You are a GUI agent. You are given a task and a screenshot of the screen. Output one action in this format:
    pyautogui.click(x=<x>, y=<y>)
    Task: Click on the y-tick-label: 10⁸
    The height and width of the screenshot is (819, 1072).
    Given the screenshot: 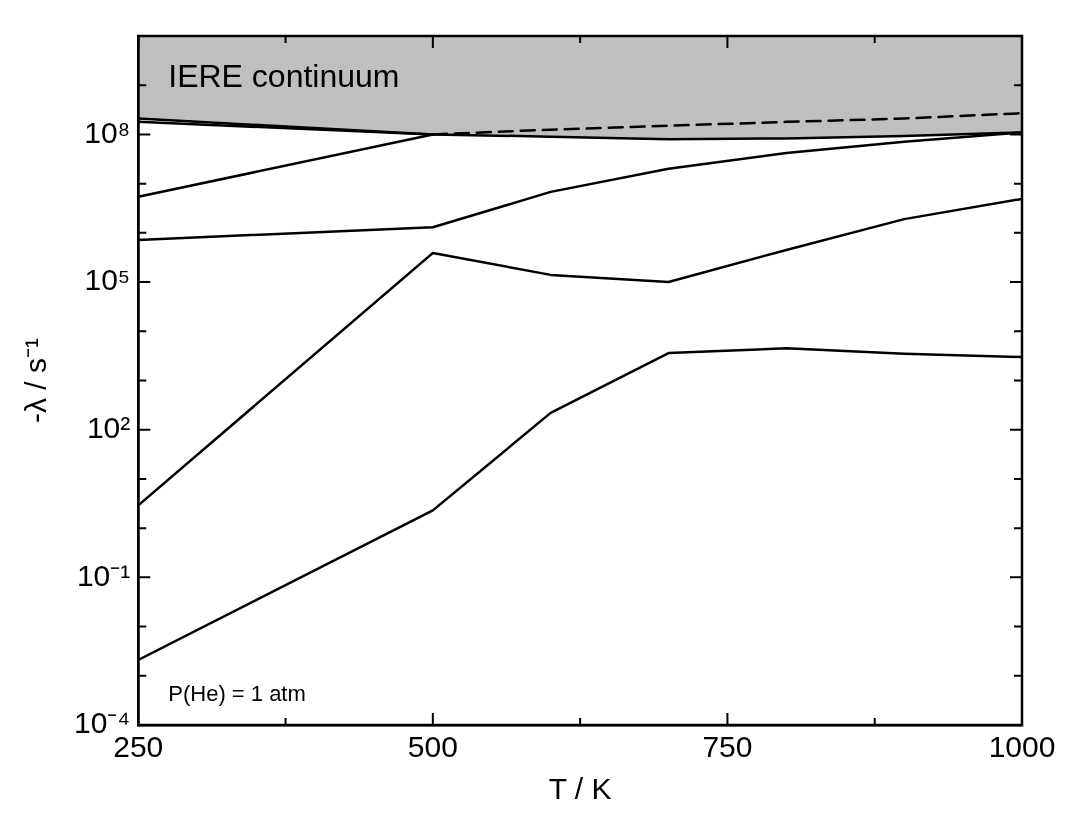 What is the action you would take?
    pyautogui.click(x=107, y=132)
    